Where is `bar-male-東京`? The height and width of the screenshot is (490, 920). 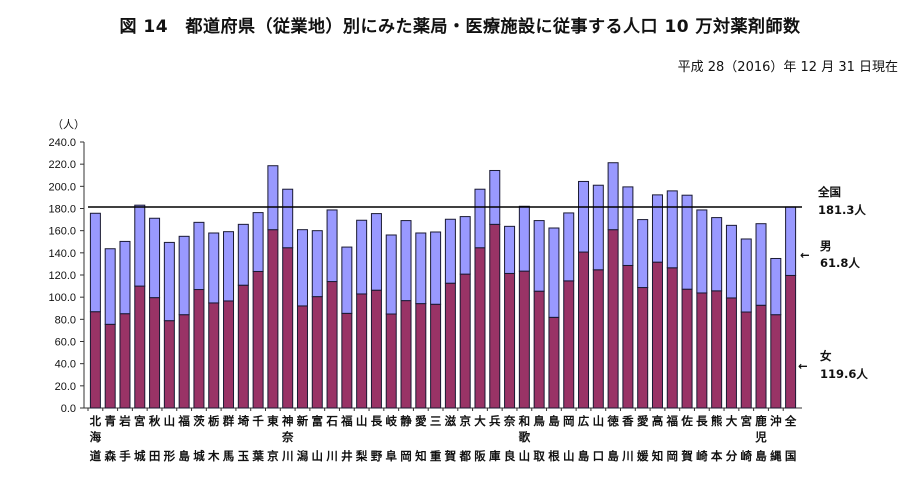
bar-male-東京 is located at coordinates (273, 198).